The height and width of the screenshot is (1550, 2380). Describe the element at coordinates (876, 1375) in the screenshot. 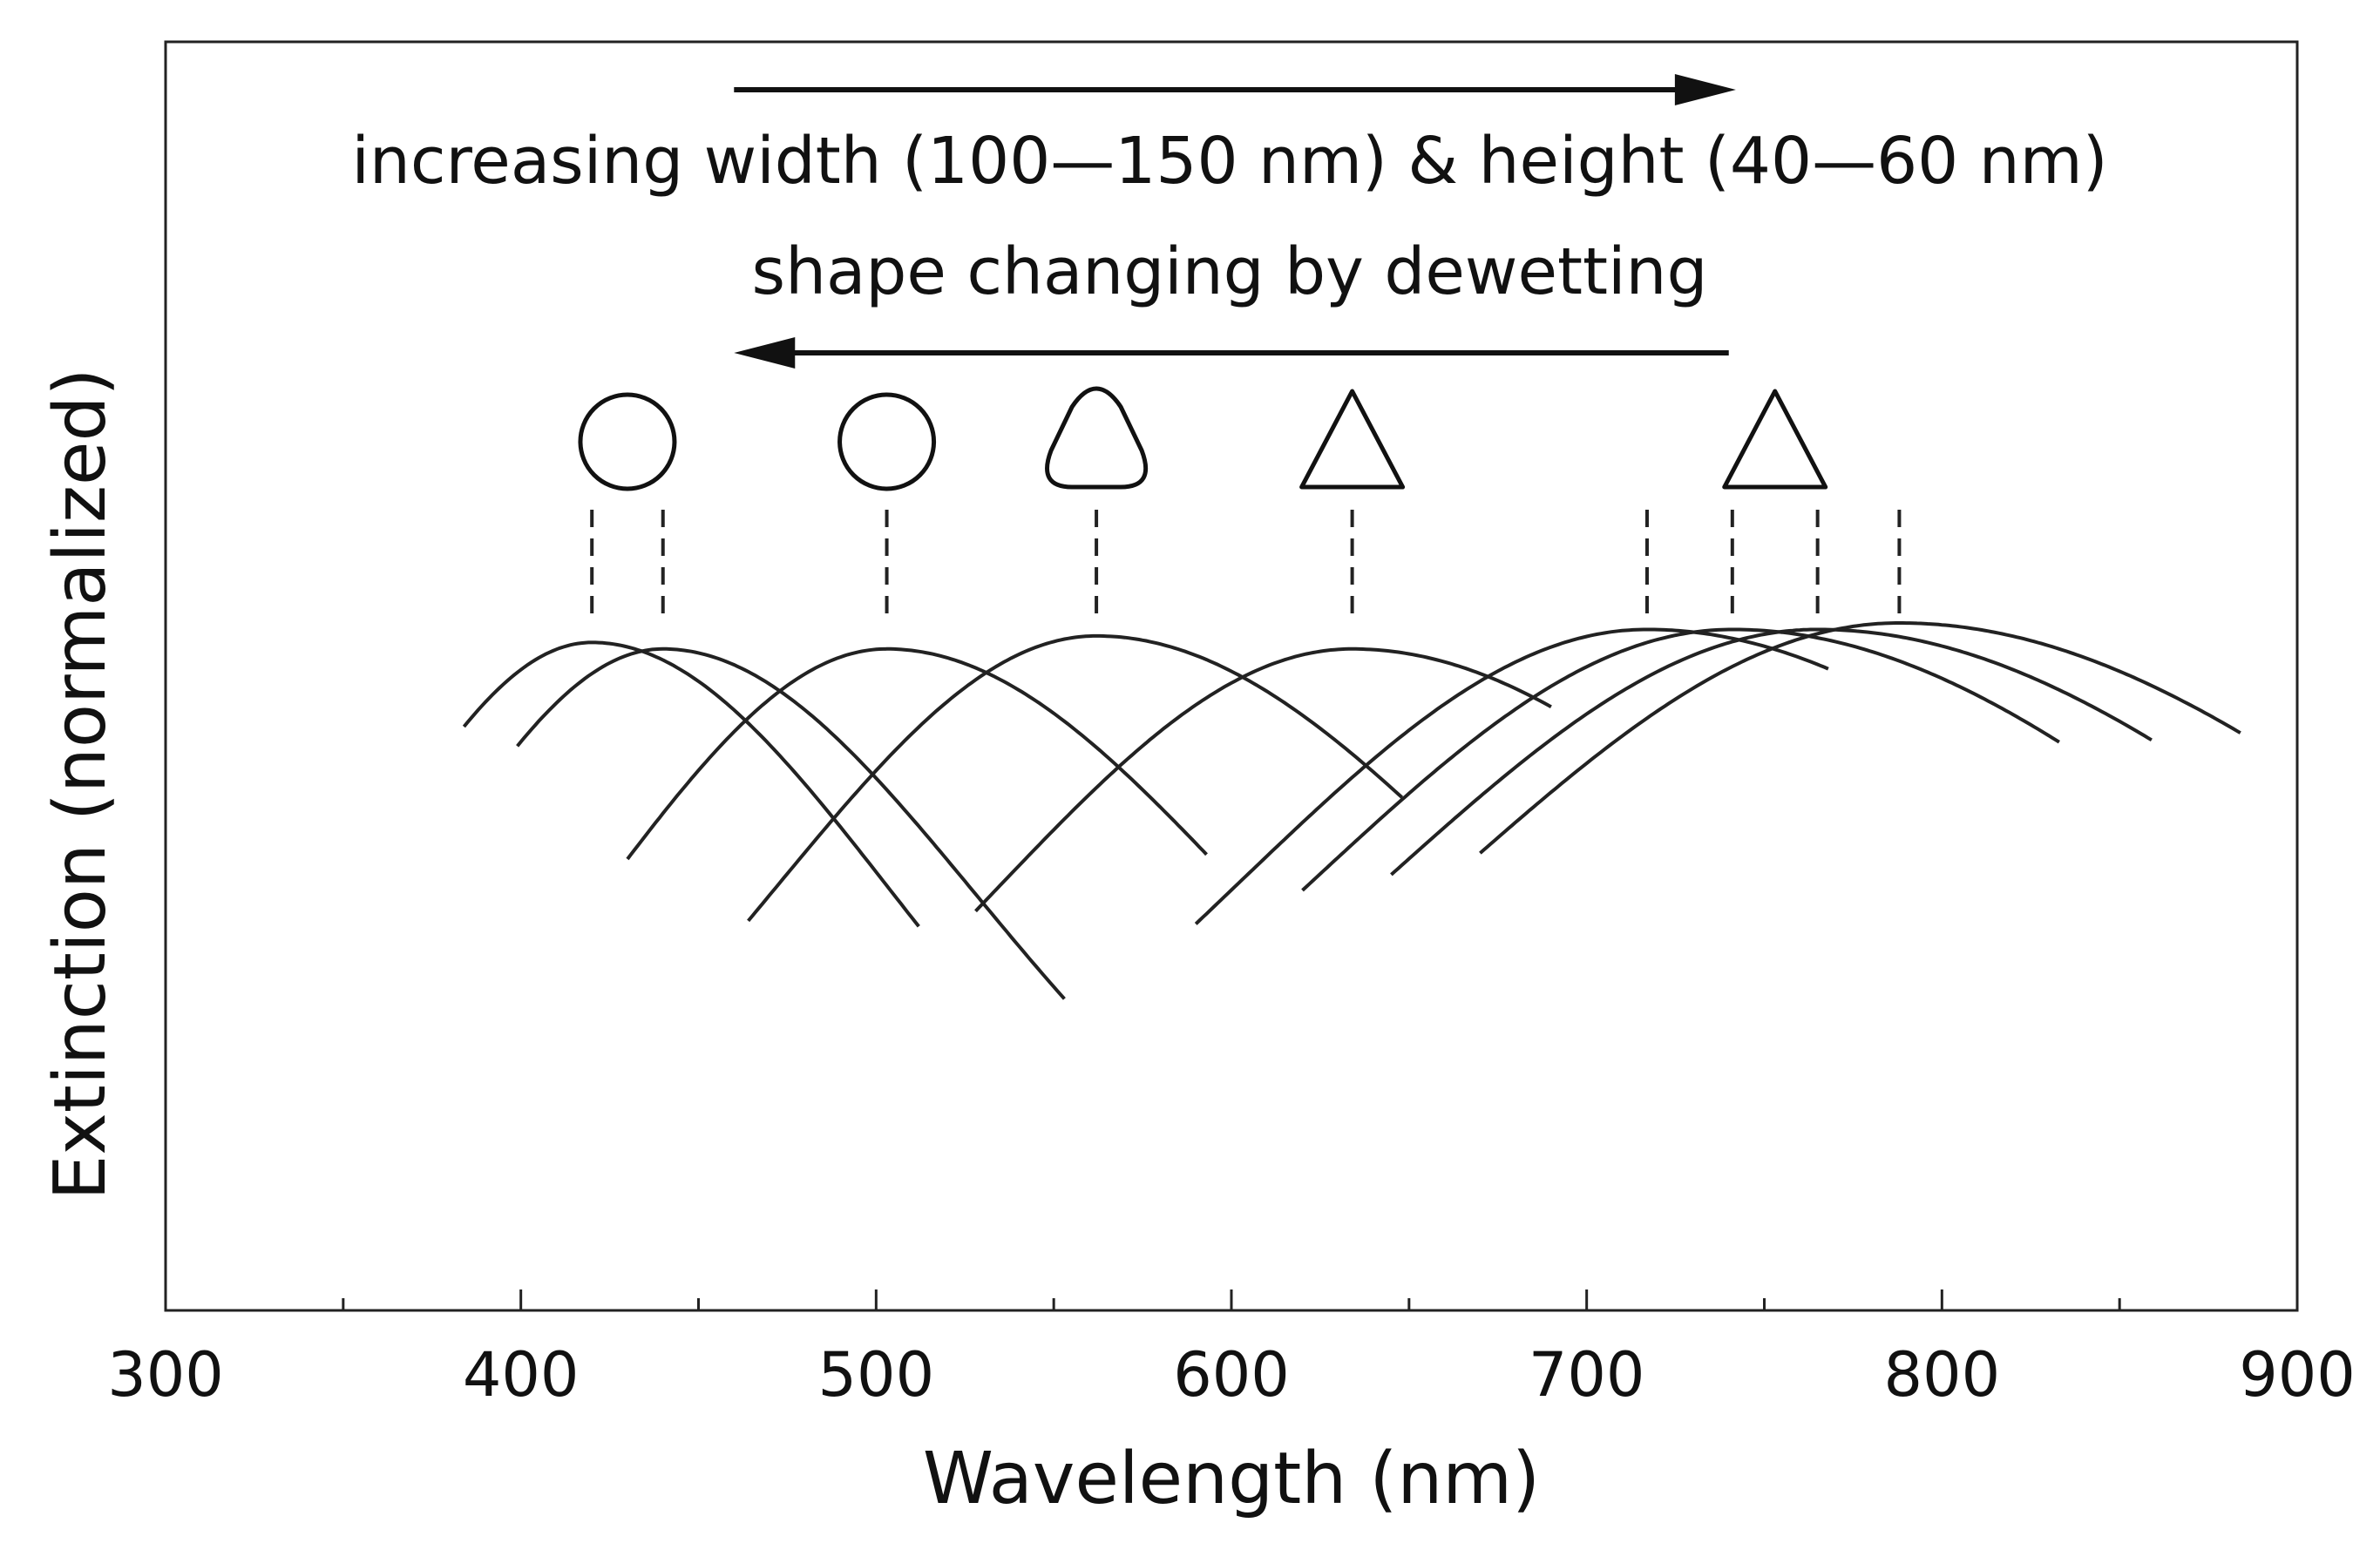

I see `x-tick-label: 500` at that location.